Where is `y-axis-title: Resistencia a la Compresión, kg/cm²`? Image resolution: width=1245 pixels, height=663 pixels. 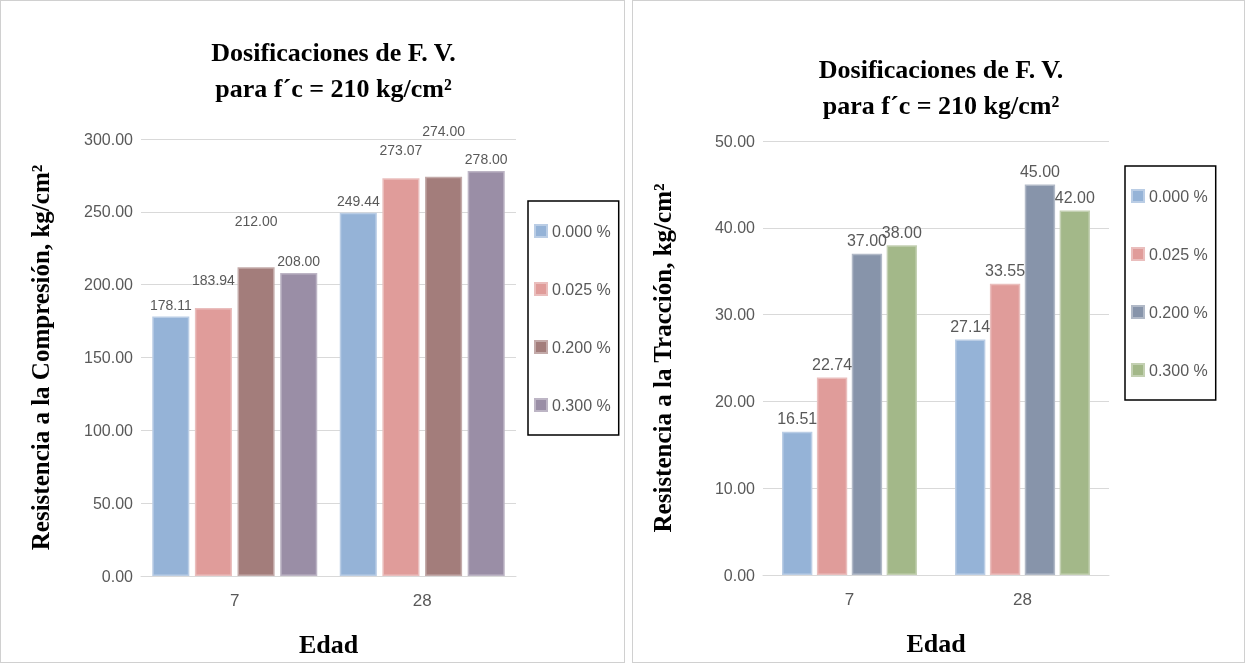 y-axis-title: Resistencia a la Compresión, kg/cm² is located at coordinates (40, 357).